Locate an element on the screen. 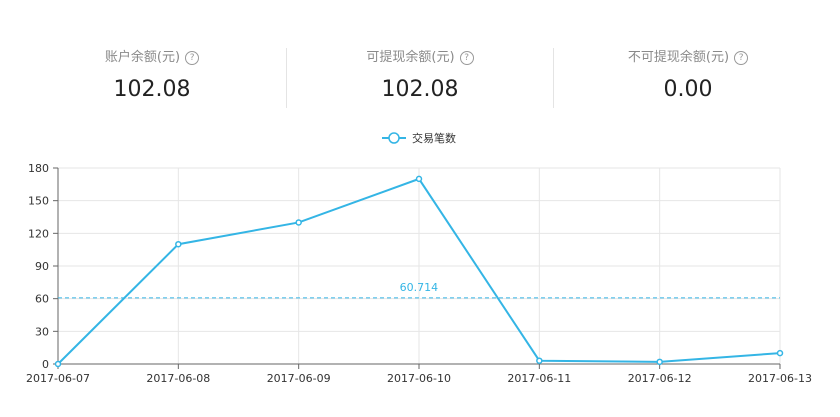  x-tick-label: 2017-06-10 is located at coordinates (419, 378).